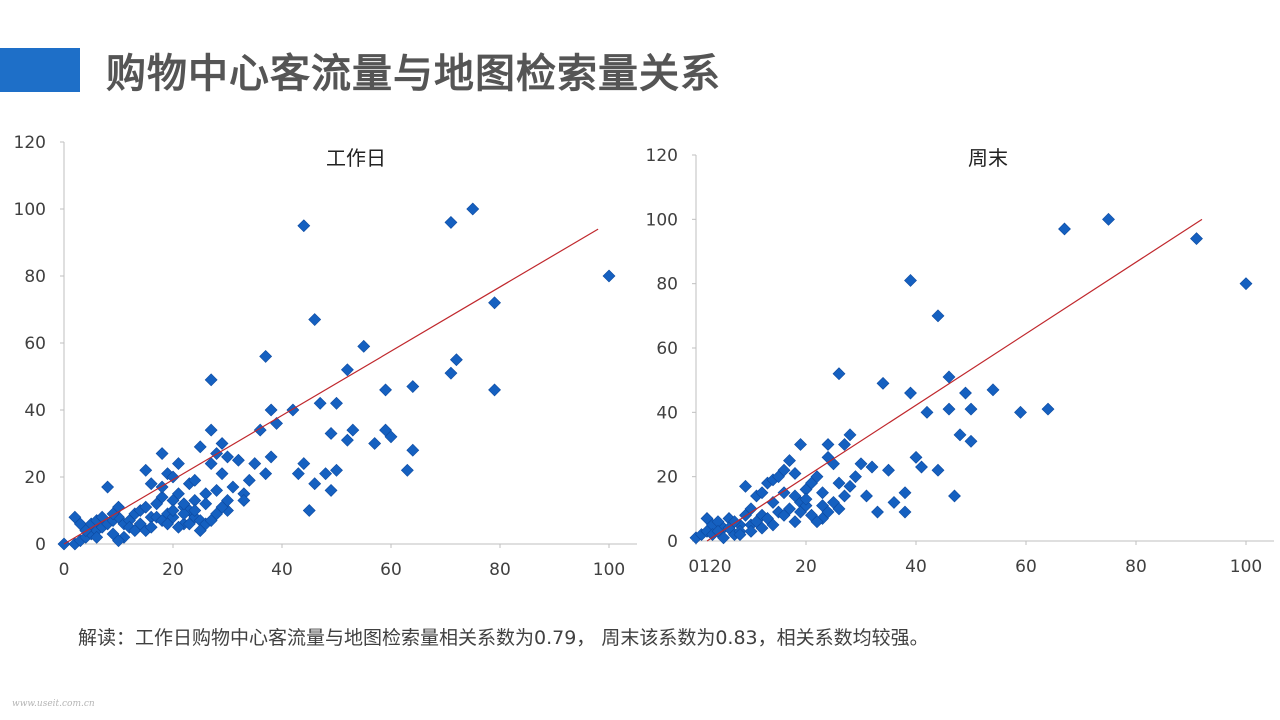  Describe the element at coordinates (53, 704) in the screenshot. I see `watermark: www.useit.com.cn` at that location.